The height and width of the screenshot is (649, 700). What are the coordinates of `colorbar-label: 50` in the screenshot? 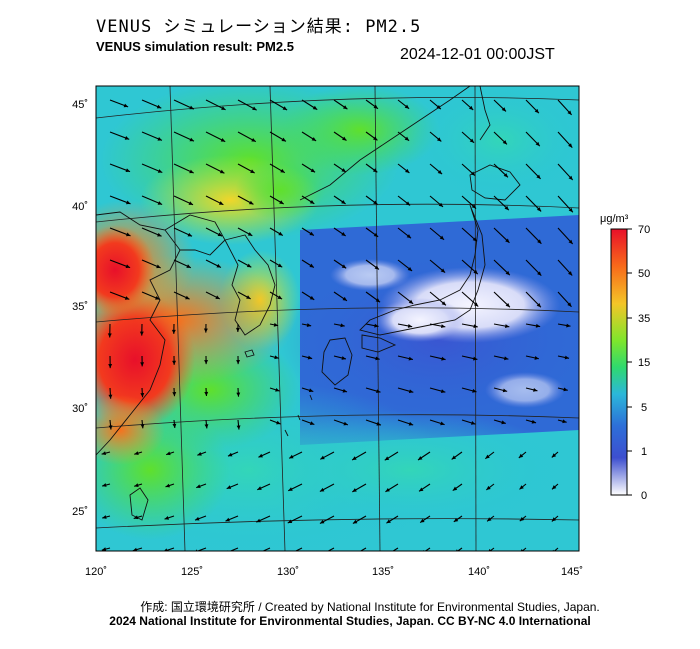 It's located at (644, 274).